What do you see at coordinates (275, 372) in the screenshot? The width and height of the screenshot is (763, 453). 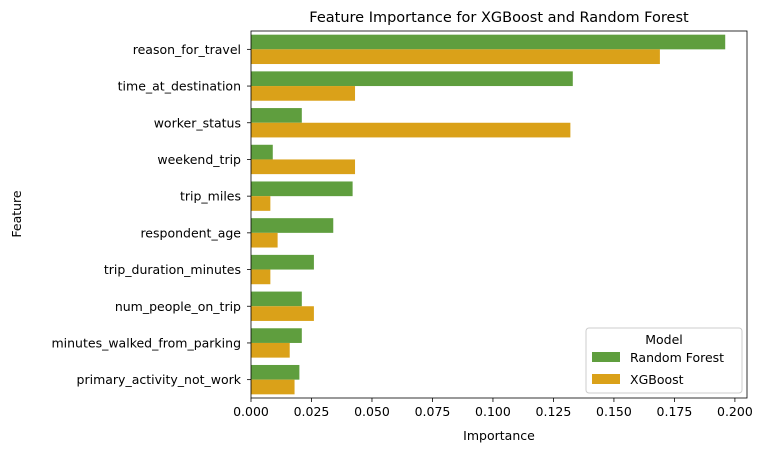 I see `bar-random-forest-primary-activity-not-work` at bounding box center [275, 372].